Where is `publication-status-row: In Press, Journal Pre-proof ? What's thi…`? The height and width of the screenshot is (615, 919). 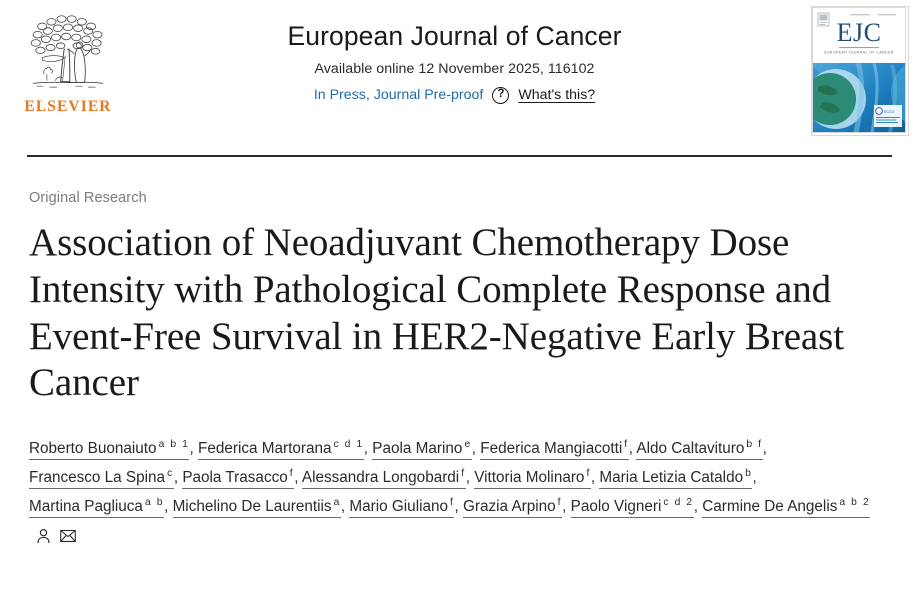 publication-status-row: In Press, Journal Pre-proof ? What's thi… is located at coordinates (454, 95).